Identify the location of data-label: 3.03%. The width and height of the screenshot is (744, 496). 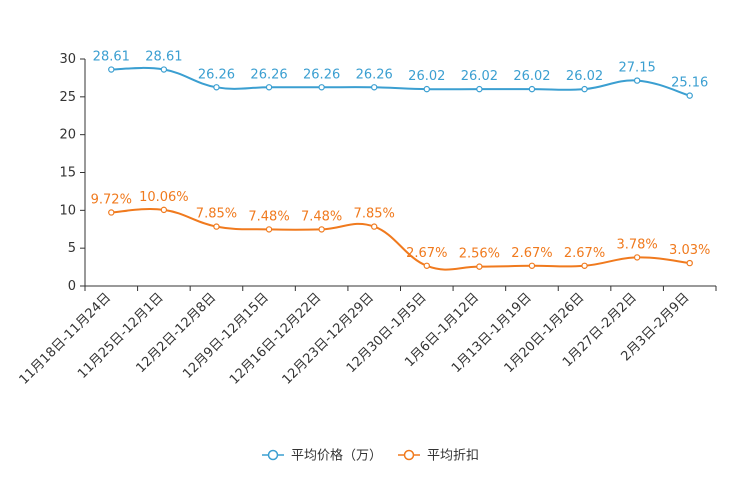
(689, 250).